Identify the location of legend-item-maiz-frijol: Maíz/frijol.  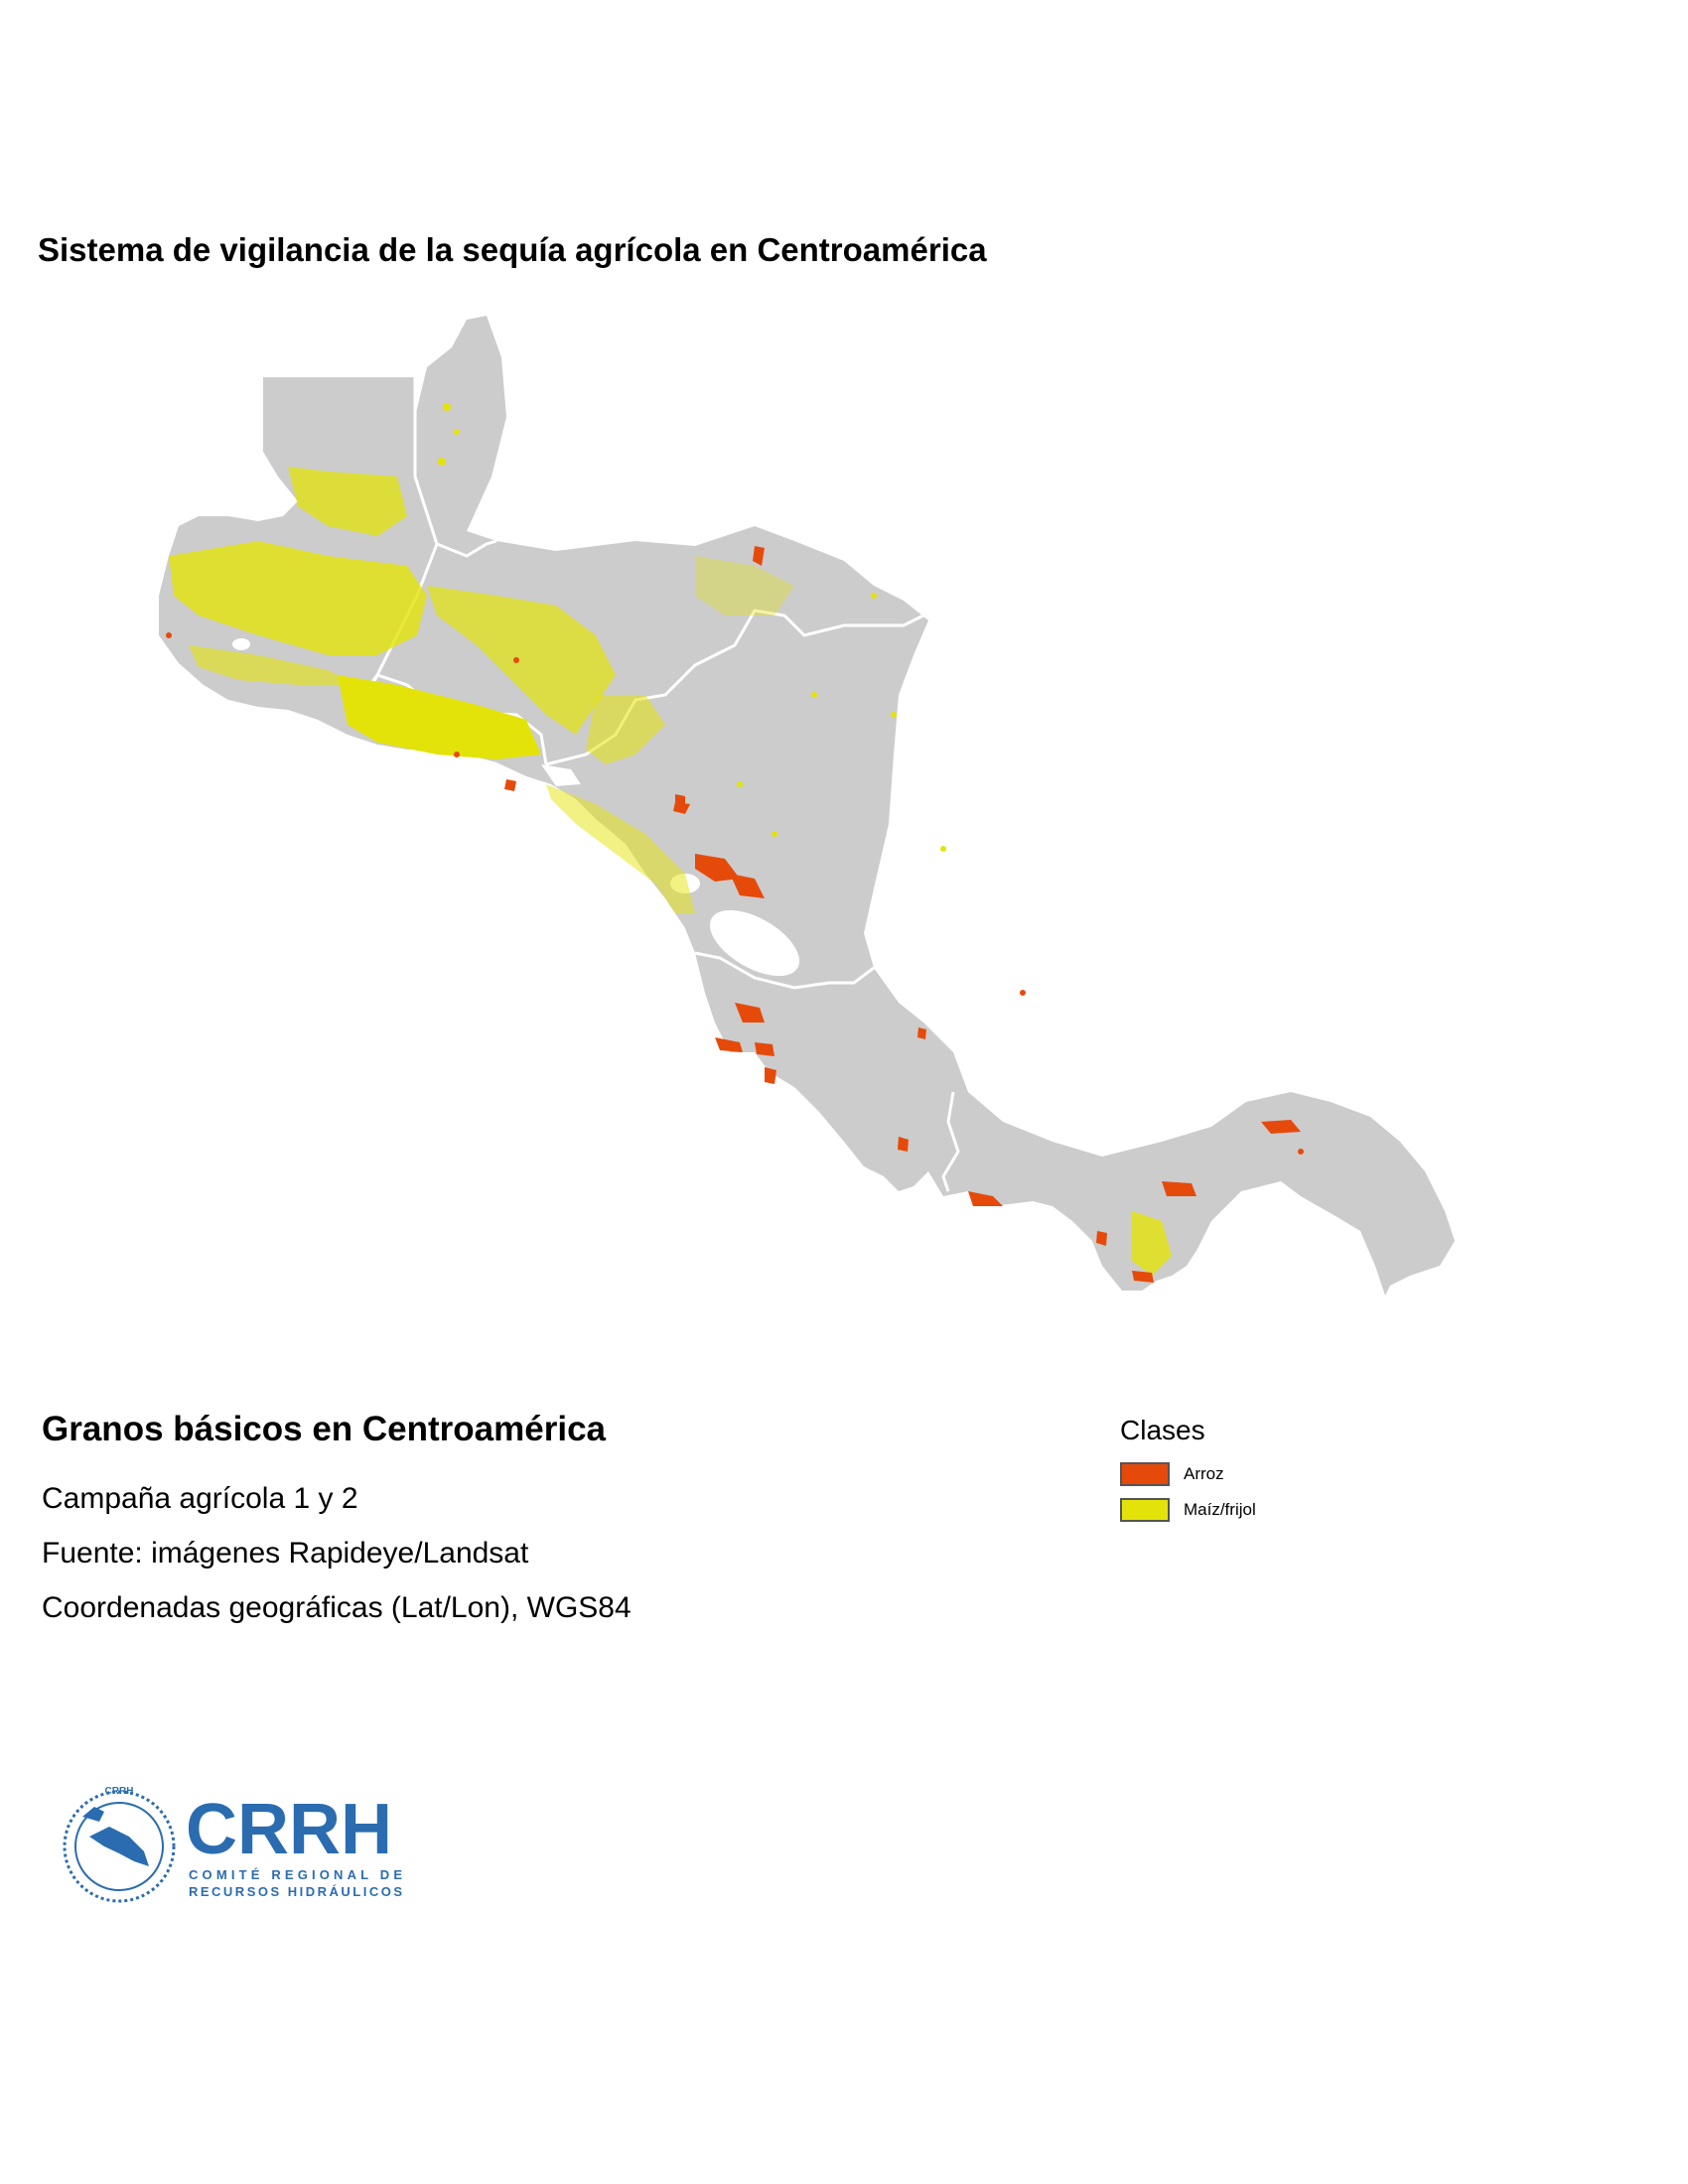
(1188, 1510).